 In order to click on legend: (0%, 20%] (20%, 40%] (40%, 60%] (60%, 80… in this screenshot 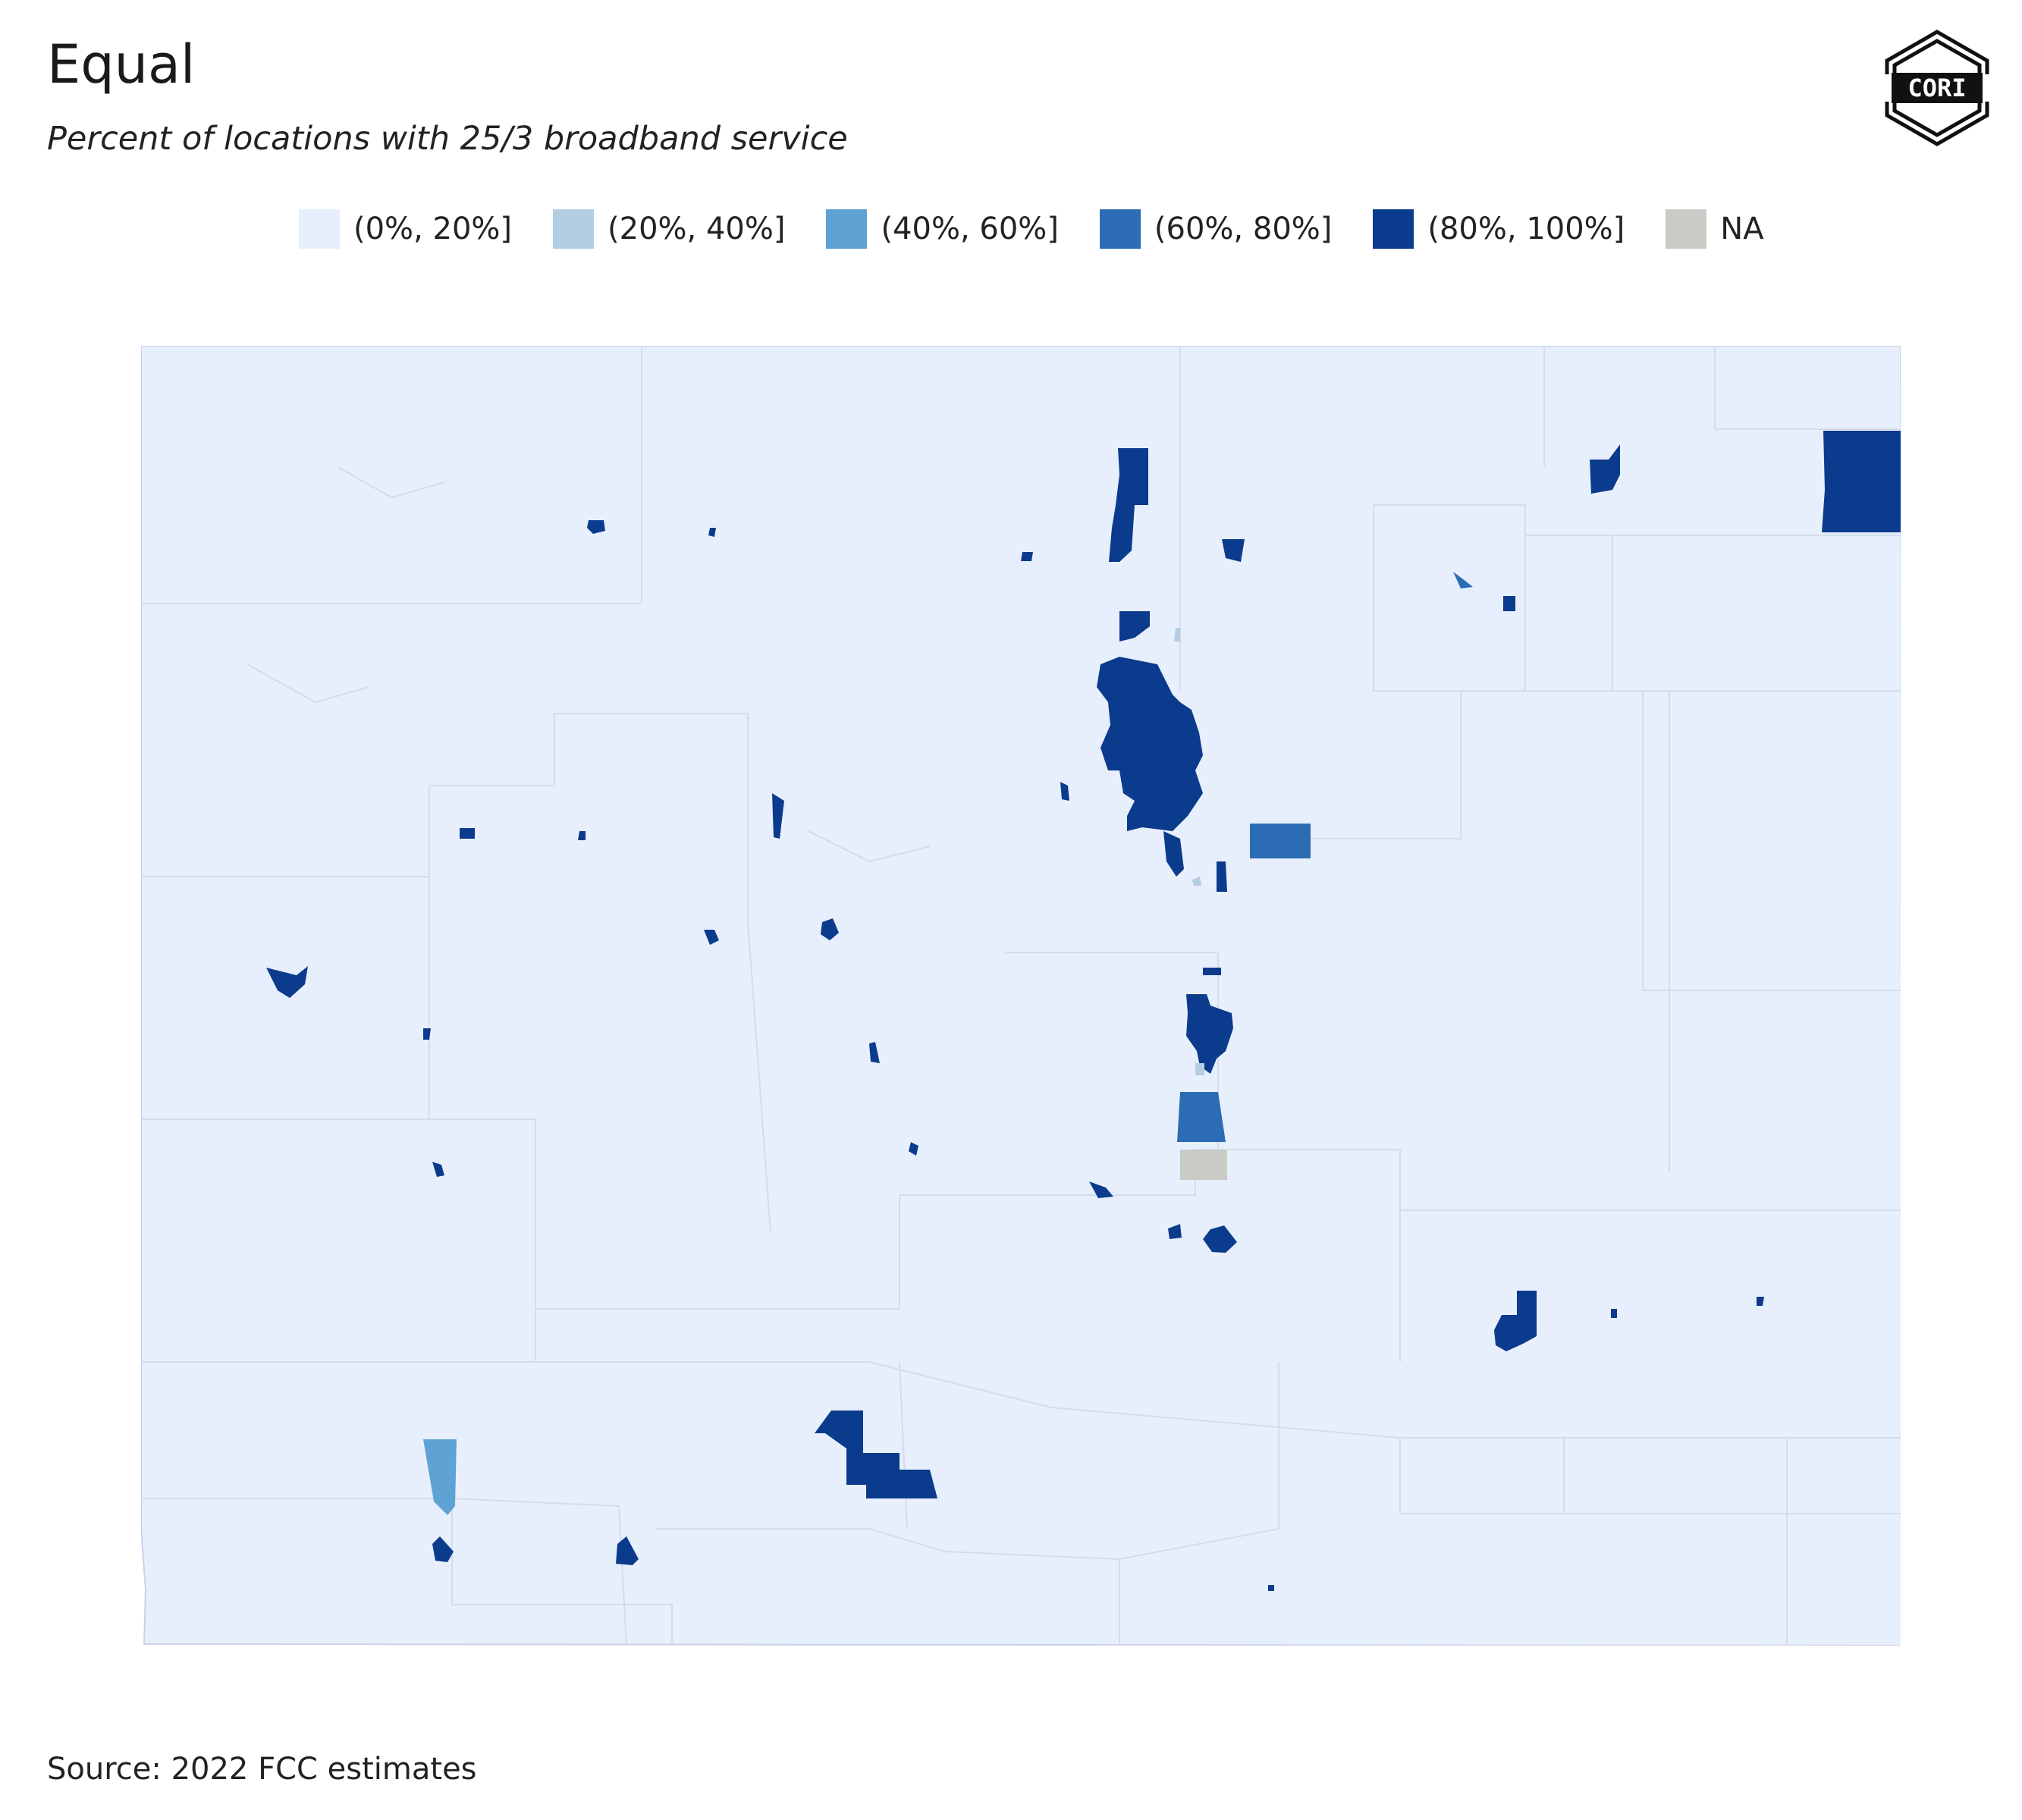, I will do `click(1052, 229)`.